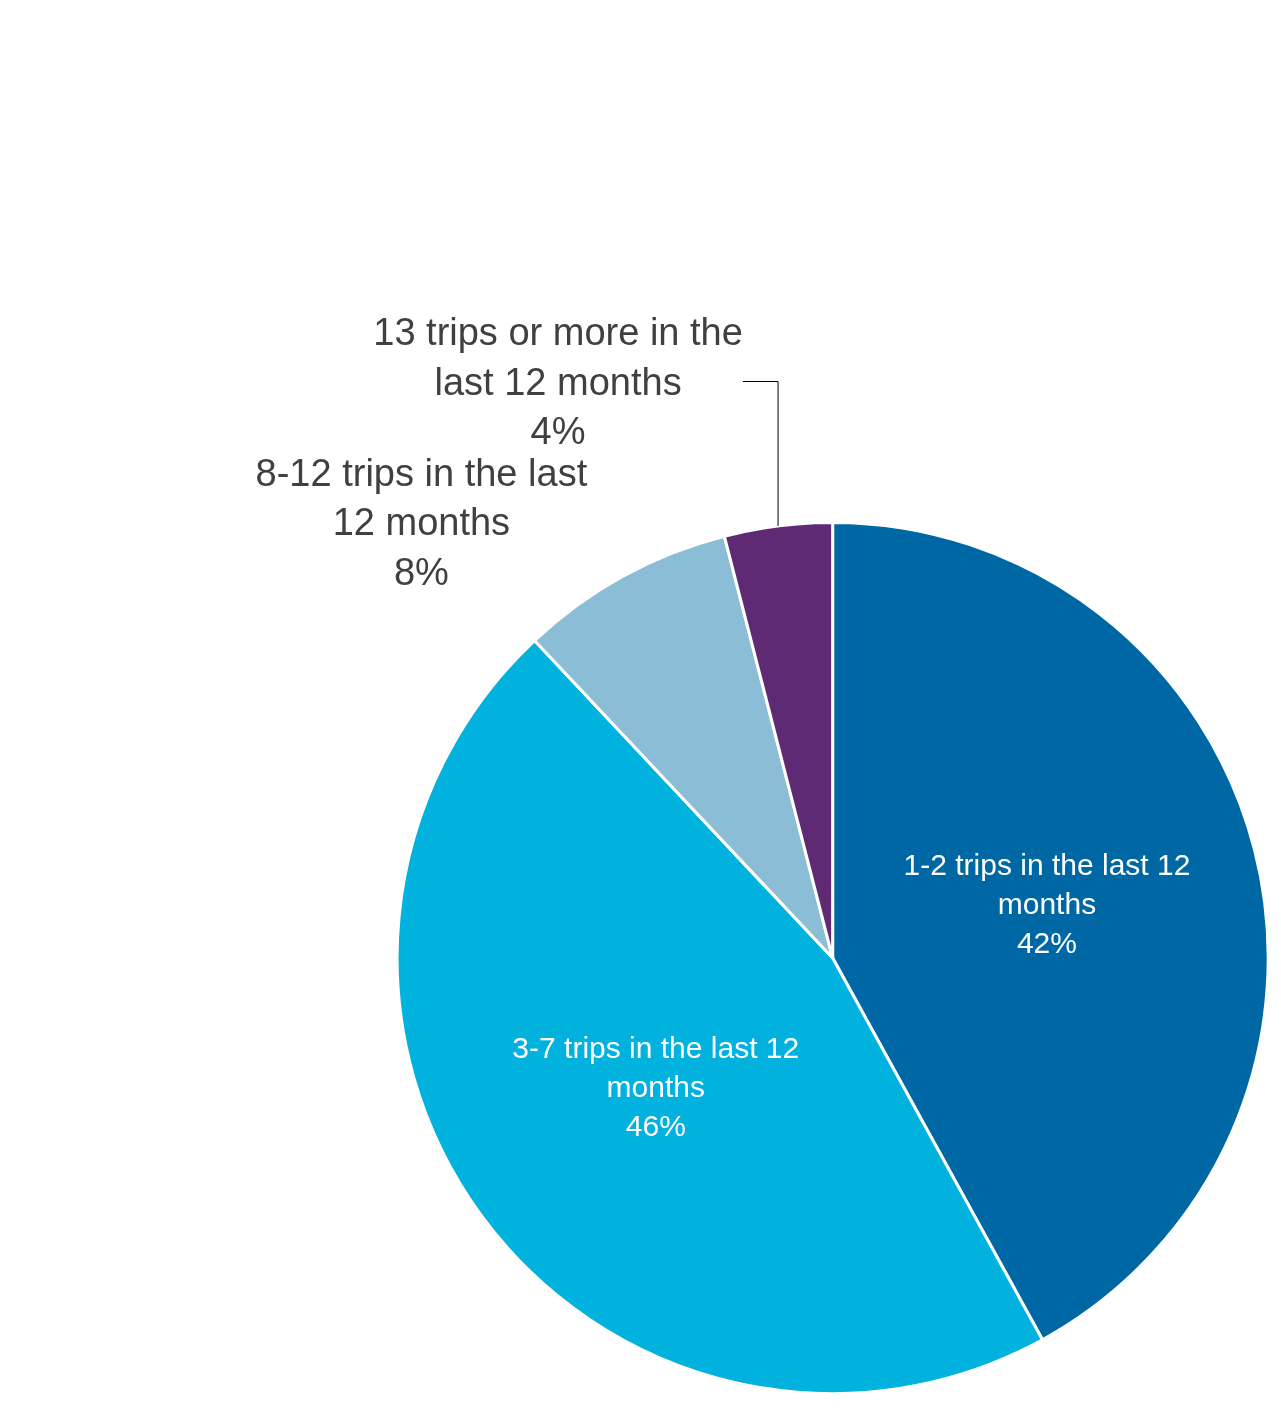  Describe the element at coordinates (558, 430) in the screenshot. I see `data-label: 4%` at that location.